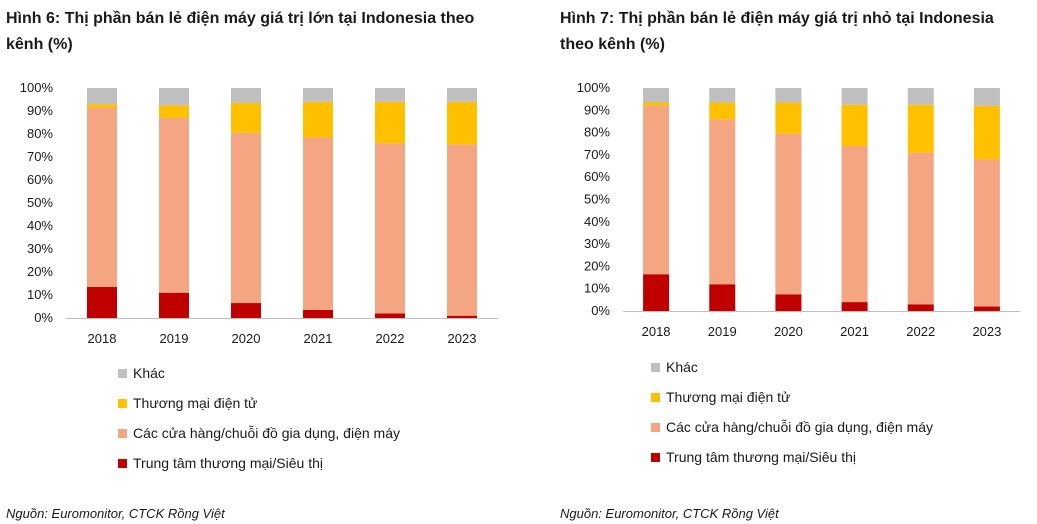 The image size is (1037, 524). Describe the element at coordinates (37, 87) in the screenshot. I see `y-tick-label: 100%` at that location.